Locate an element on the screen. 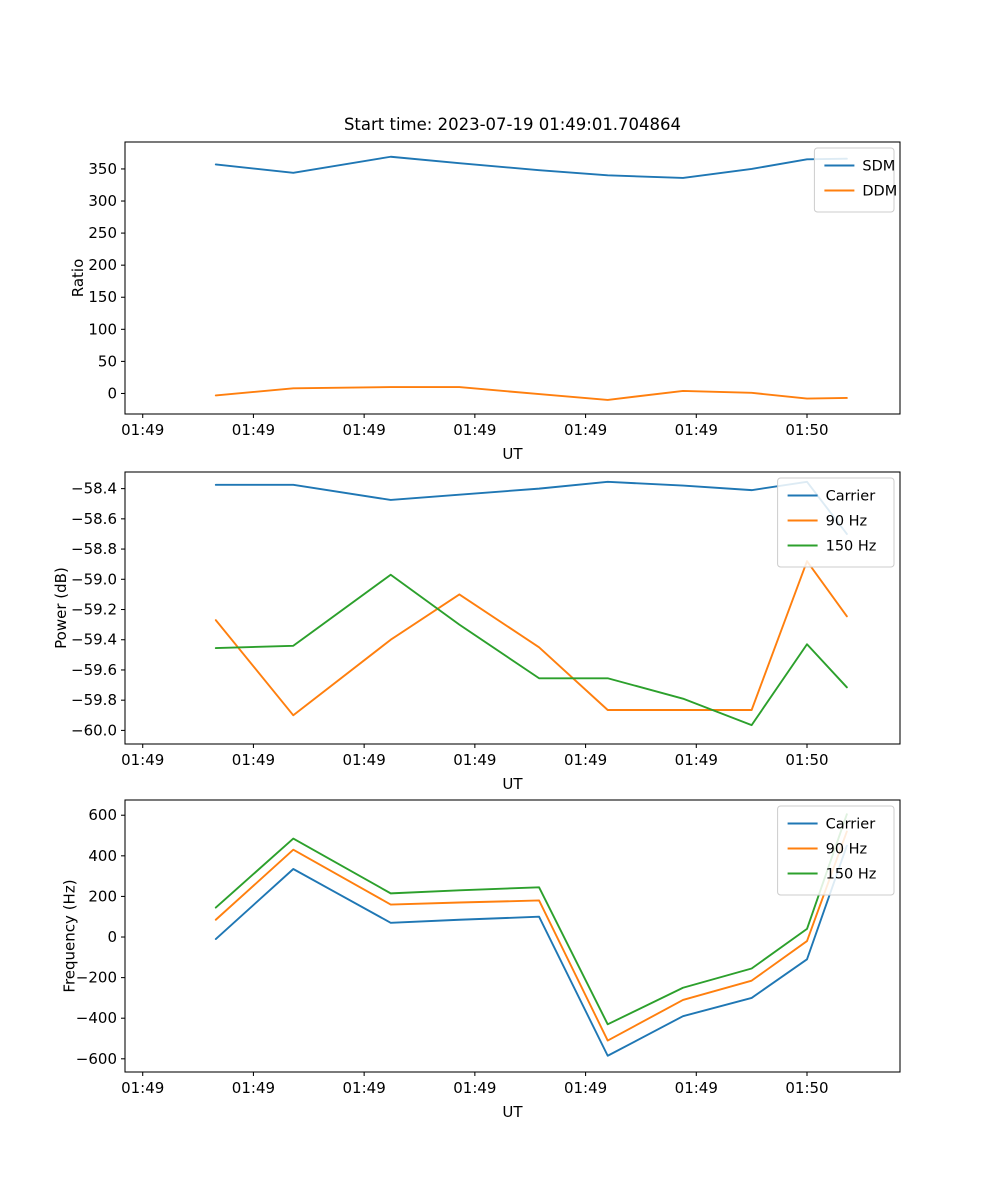  ytick-label: −200 is located at coordinates (96, 978).